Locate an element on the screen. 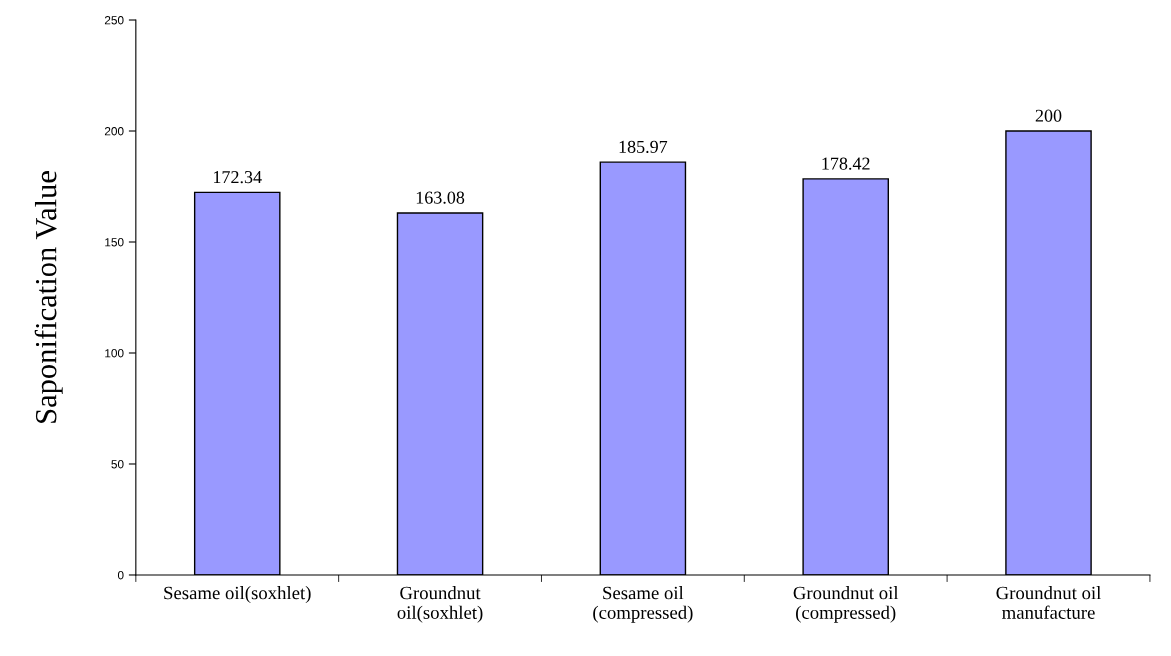  y-tick-label: 200 is located at coordinates (114, 131).